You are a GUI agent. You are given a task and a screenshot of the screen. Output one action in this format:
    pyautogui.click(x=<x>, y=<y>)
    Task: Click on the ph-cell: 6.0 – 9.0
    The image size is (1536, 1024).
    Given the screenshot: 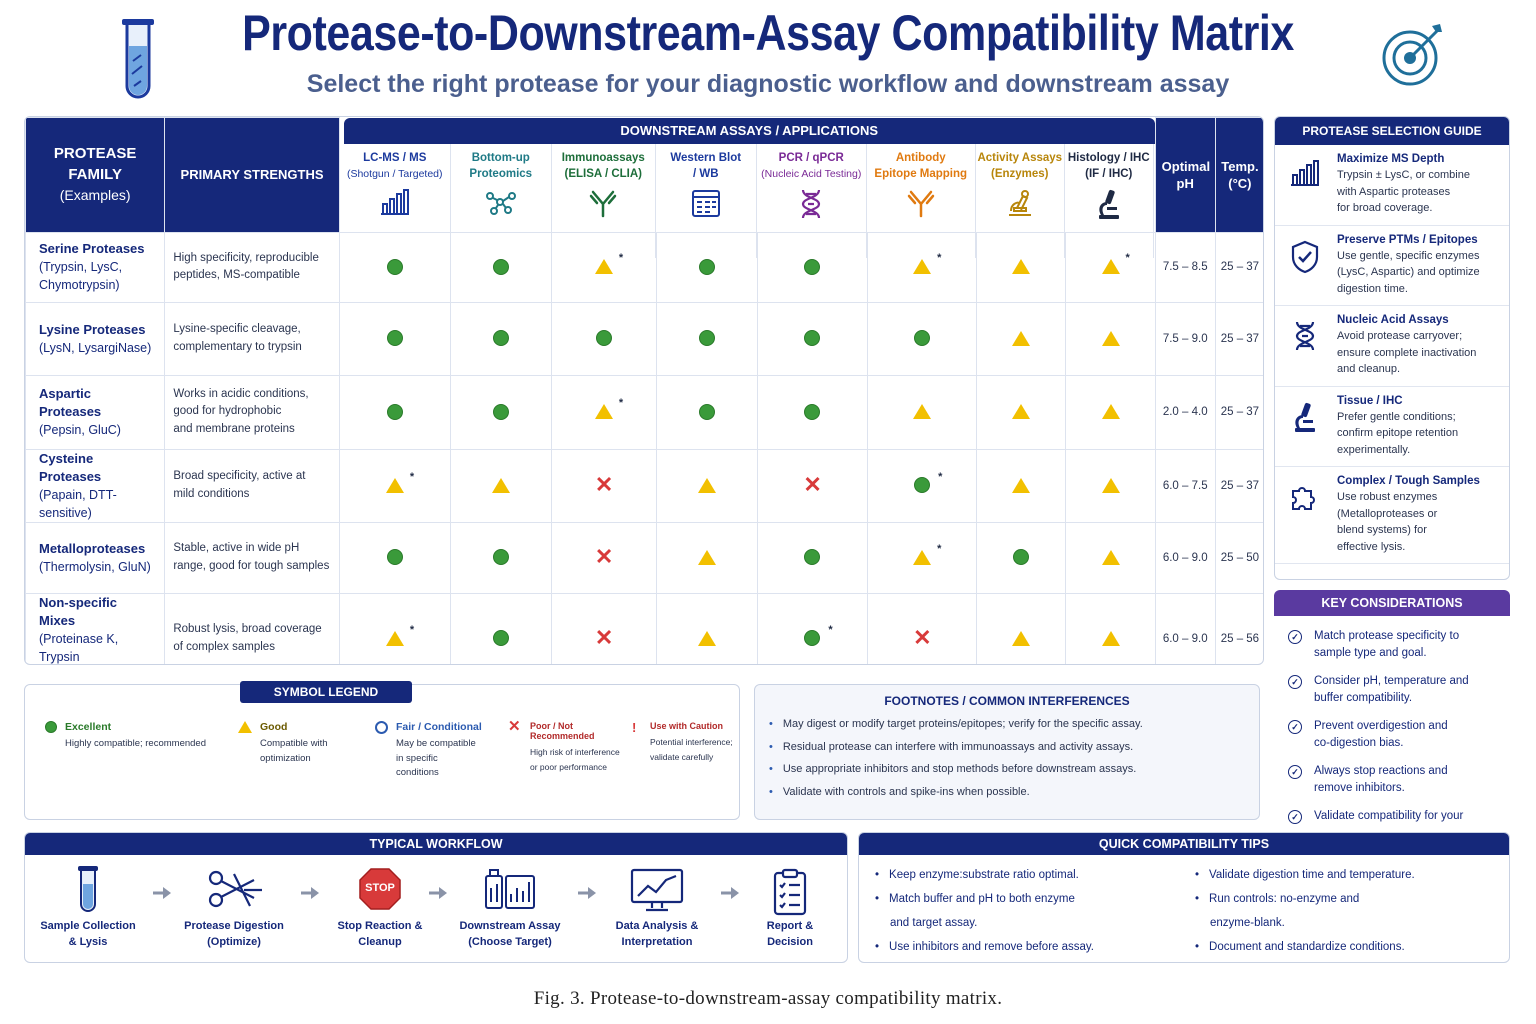 What is the action you would take?
    pyautogui.click(x=1185, y=557)
    